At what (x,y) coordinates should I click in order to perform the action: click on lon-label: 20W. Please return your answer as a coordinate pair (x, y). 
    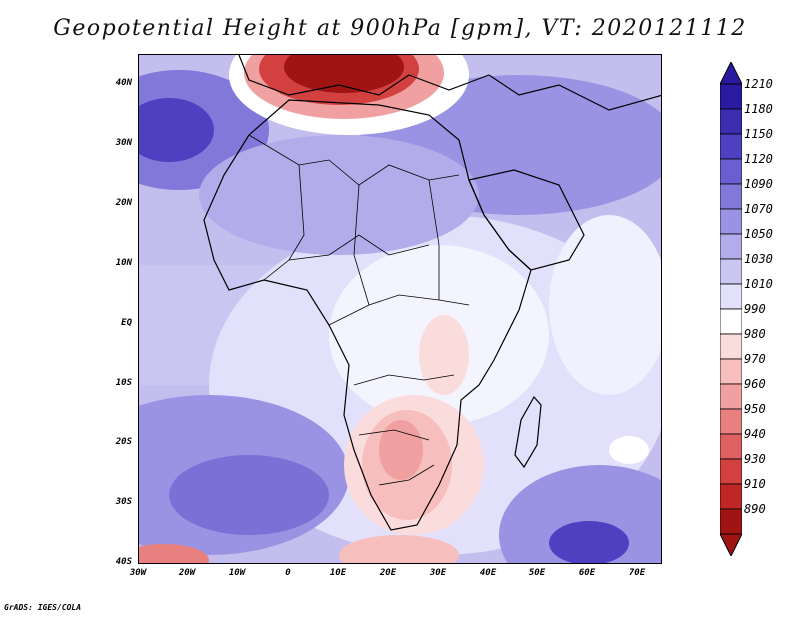
    Looking at the image, I should click on (187, 573).